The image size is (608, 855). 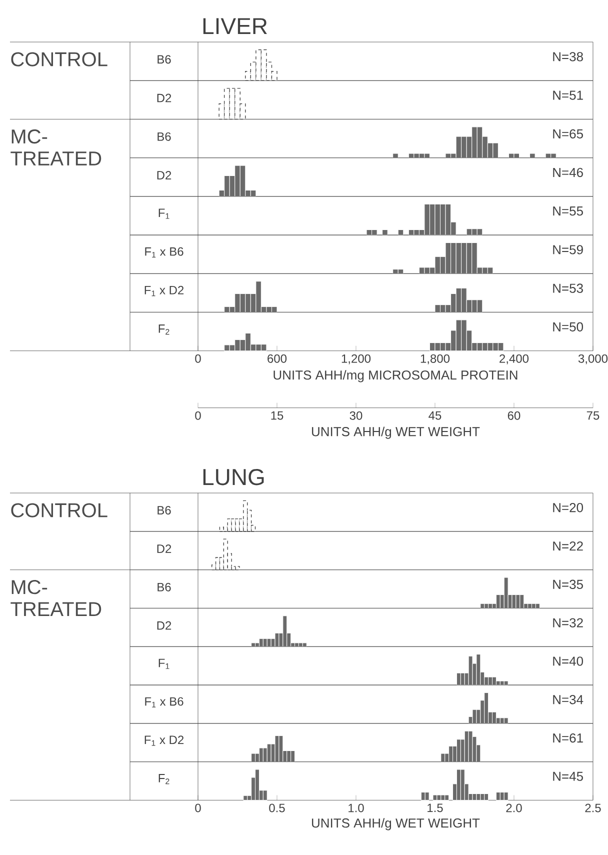 I want to click on x-tick-label: 2.5, so click(x=593, y=808).